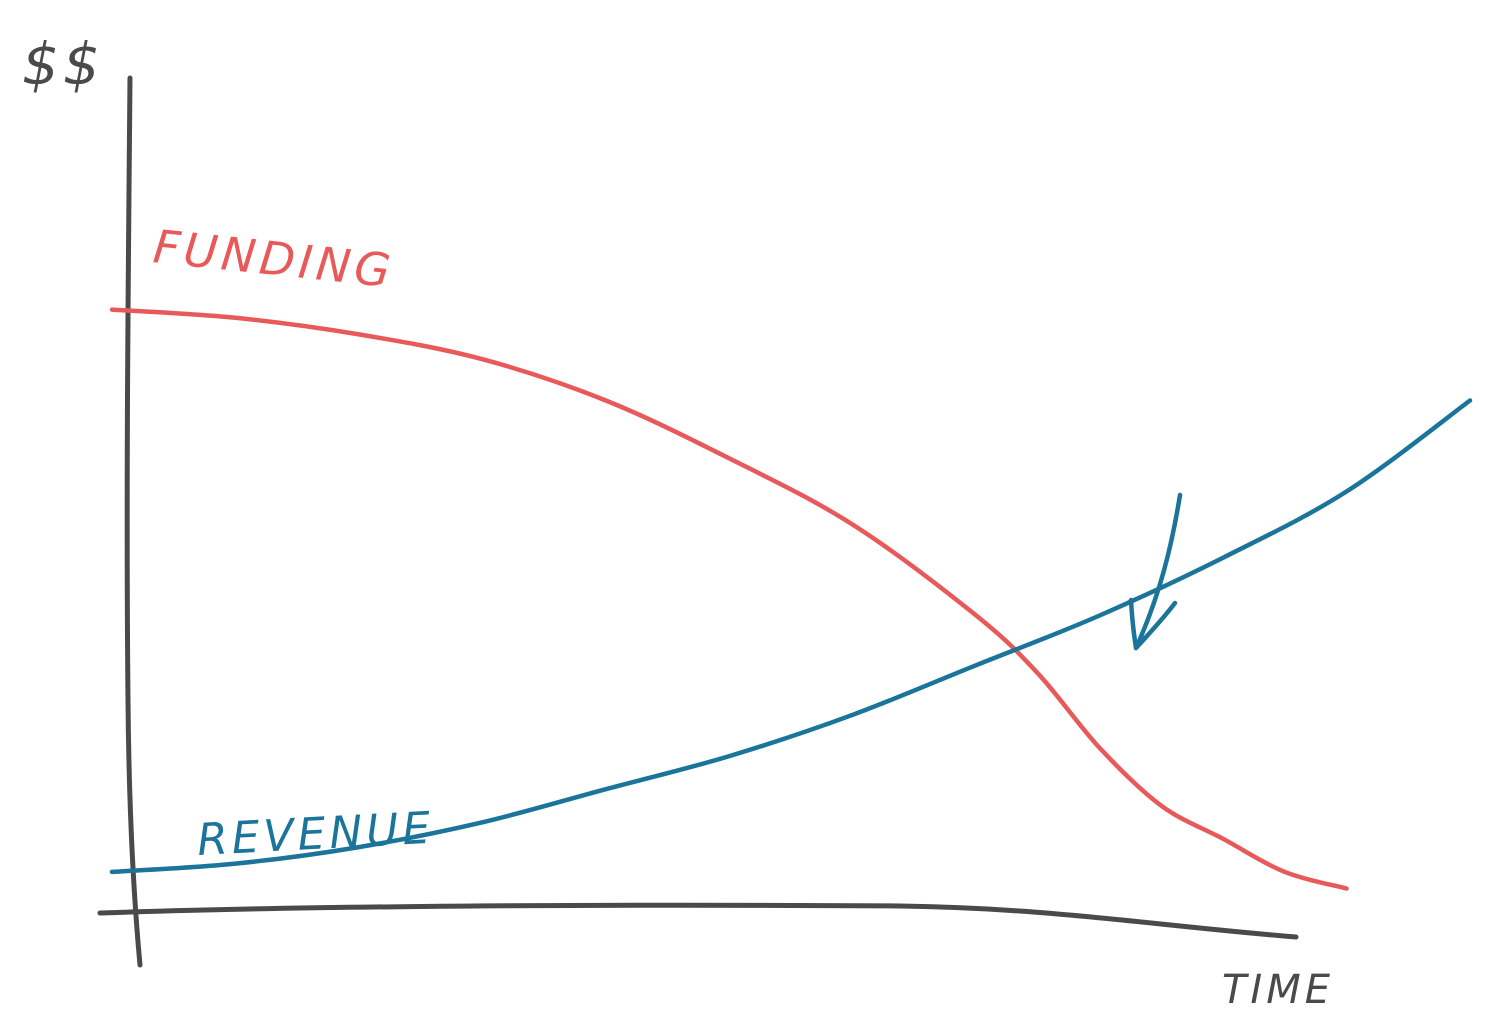 This screenshot has width=1497, height=1026. What do you see at coordinates (1278, 990) in the screenshot?
I see `x-axis-label: TIME` at bounding box center [1278, 990].